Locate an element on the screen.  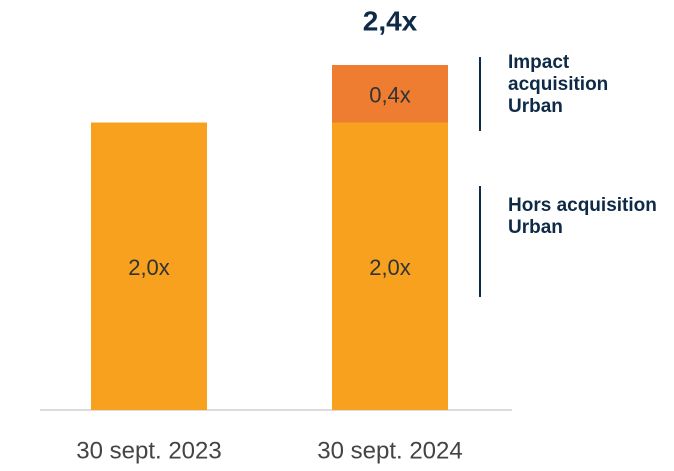
value-label: 0,4x is located at coordinates (390, 95).